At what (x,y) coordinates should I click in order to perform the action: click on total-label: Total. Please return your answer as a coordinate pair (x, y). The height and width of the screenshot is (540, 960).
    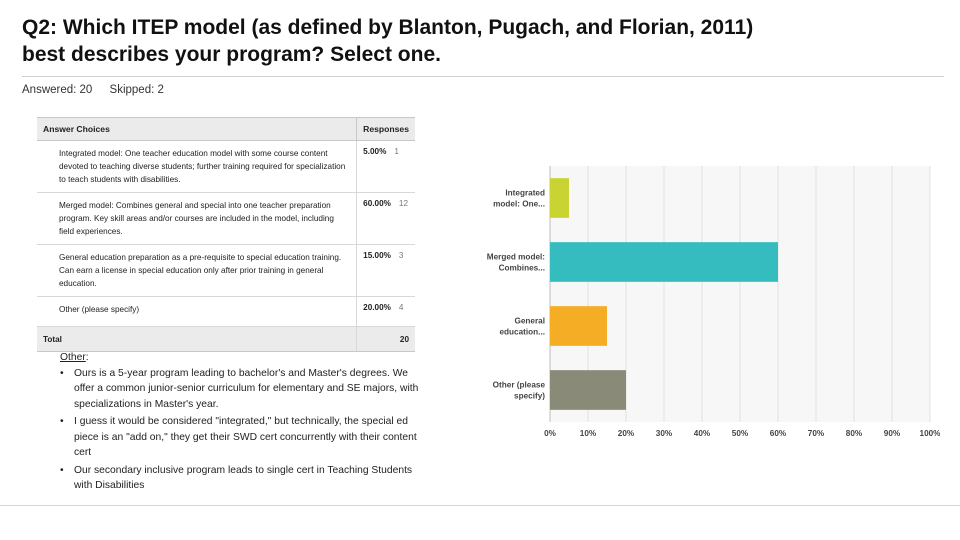
    Looking at the image, I should click on (197, 339).